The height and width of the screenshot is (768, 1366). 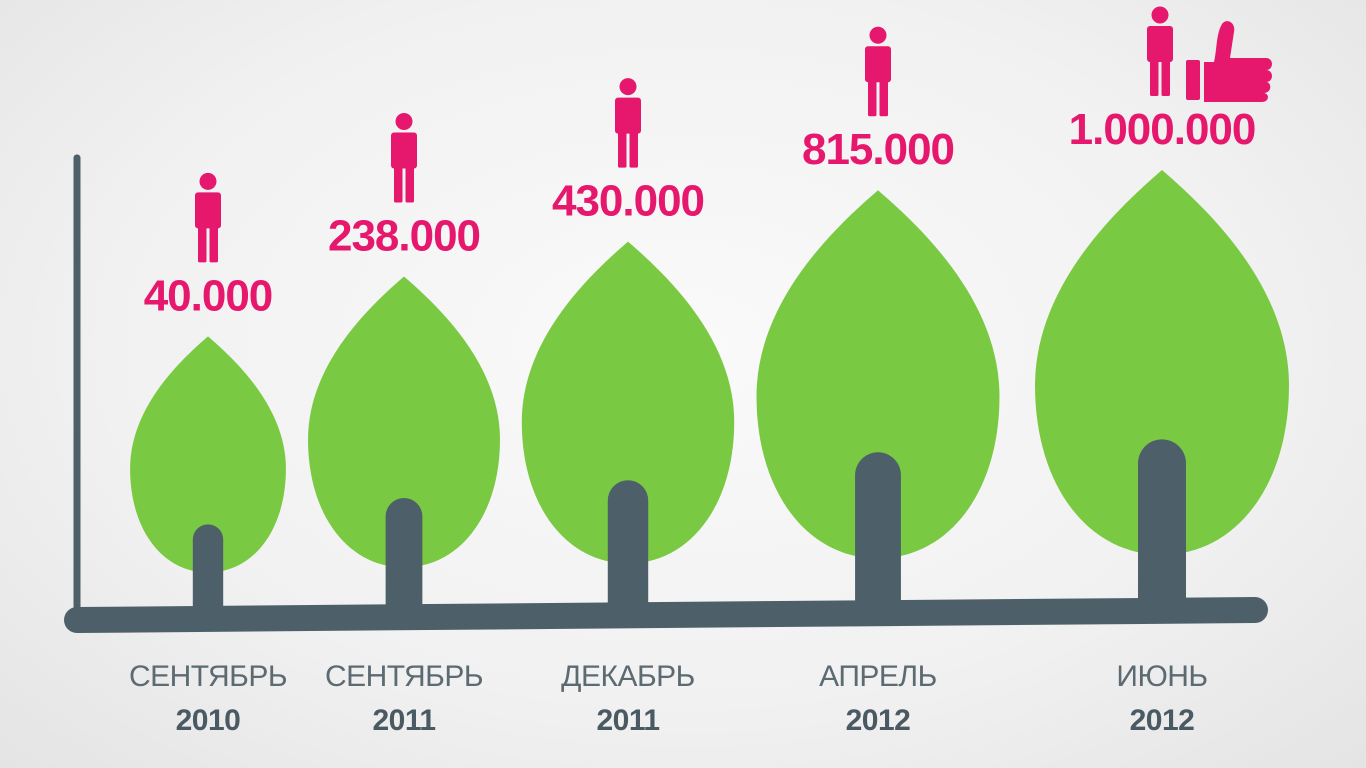 What do you see at coordinates (208, 720) in the screenshot?
I see `category-year-label: 2010` at bounding box center [208, 720].